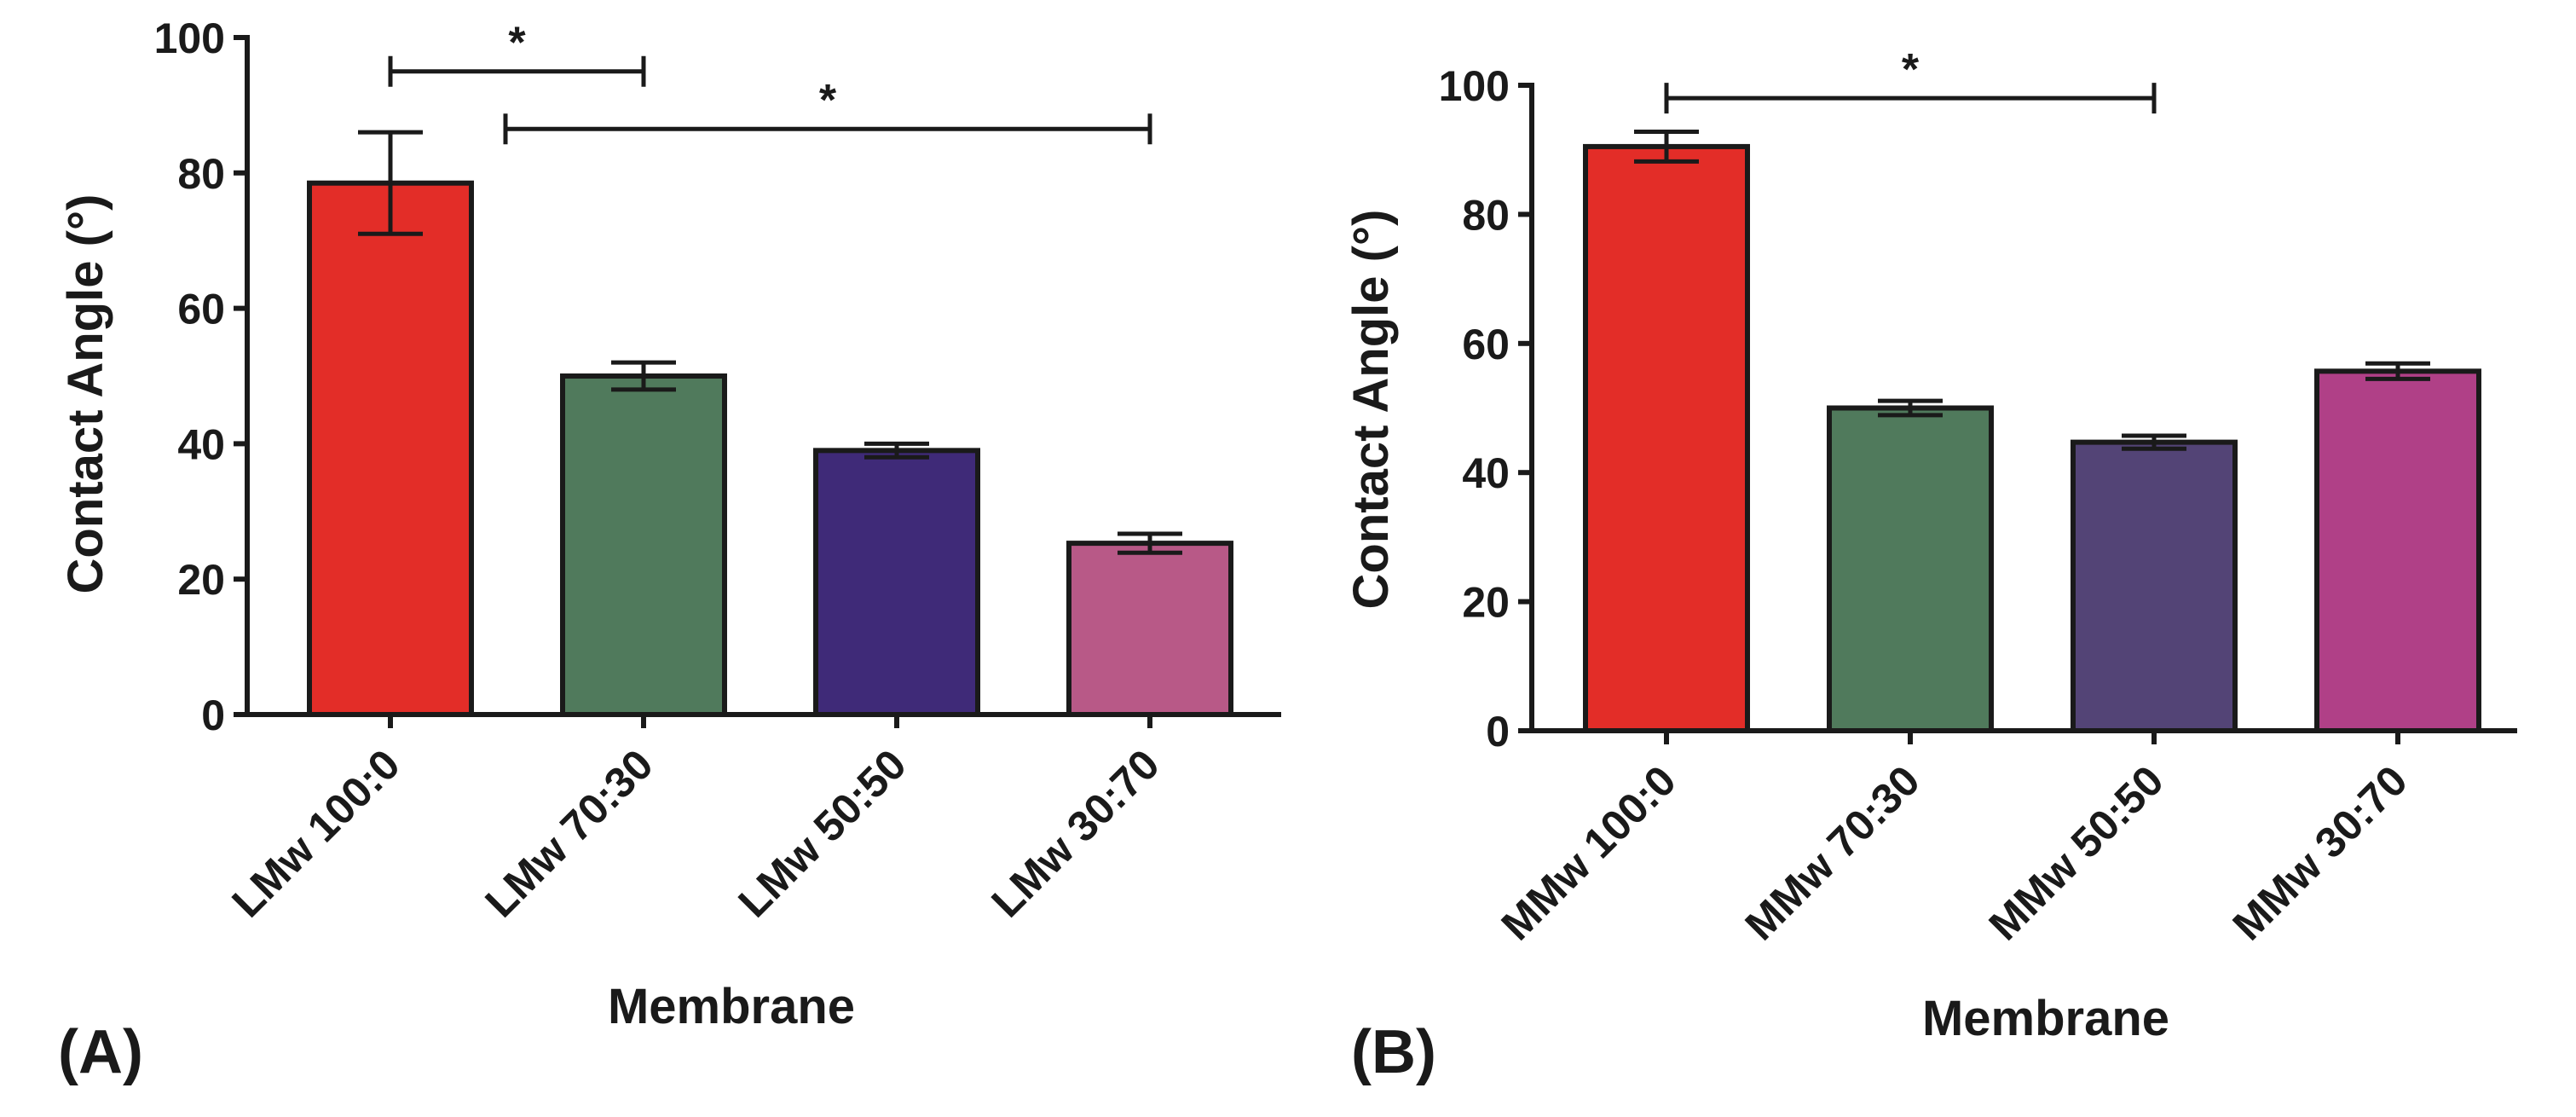  I want to click on panel-a-y-tick-label: 60, so click(201, 309).